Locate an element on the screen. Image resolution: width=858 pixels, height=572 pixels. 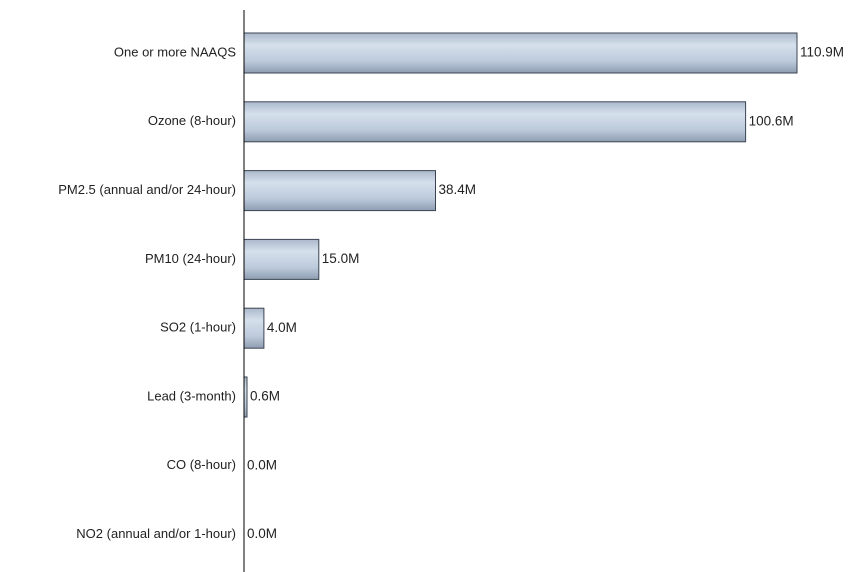
category-label: Lead (3-month) is located at coordinates (191, 395).